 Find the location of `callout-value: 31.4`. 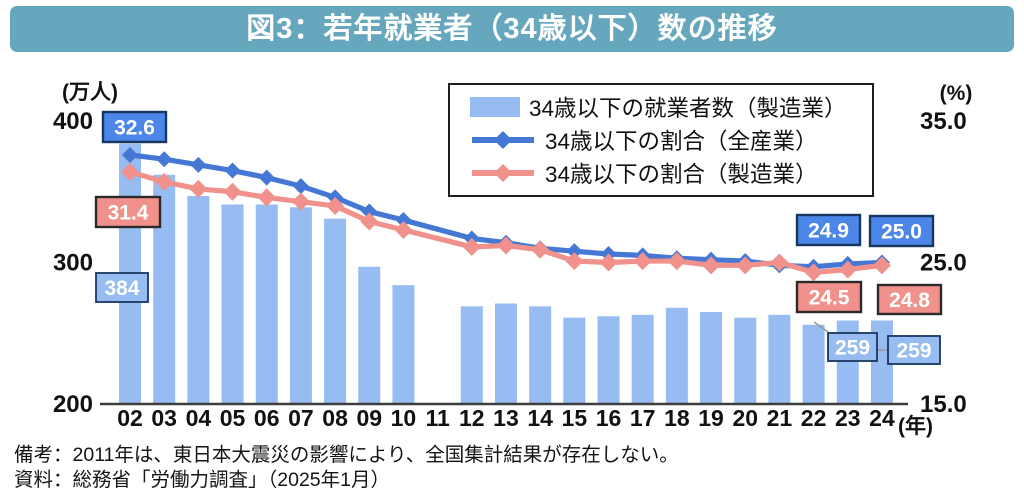

callout-value: 31.4 is located at coordinates (128, 213).